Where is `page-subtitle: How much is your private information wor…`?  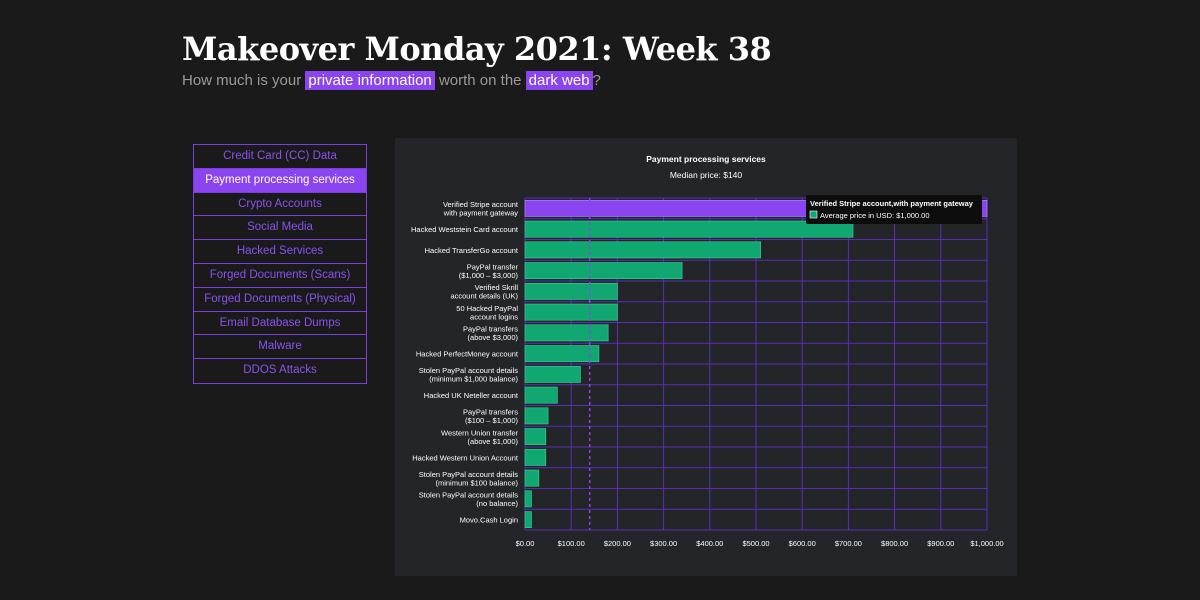
page-subtitle: How much is your private information wor… is located at coordinates (391, 80).